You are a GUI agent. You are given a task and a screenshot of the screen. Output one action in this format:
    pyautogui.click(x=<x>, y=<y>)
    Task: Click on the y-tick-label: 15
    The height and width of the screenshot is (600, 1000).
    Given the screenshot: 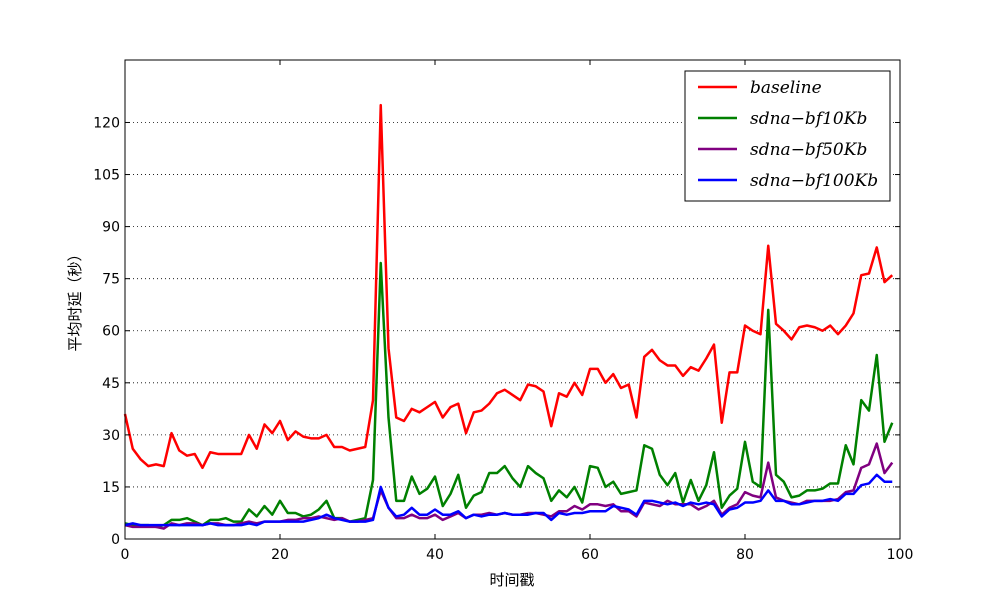 What is the action you would take?
    pyautogui.click(x=111, y=488)
    